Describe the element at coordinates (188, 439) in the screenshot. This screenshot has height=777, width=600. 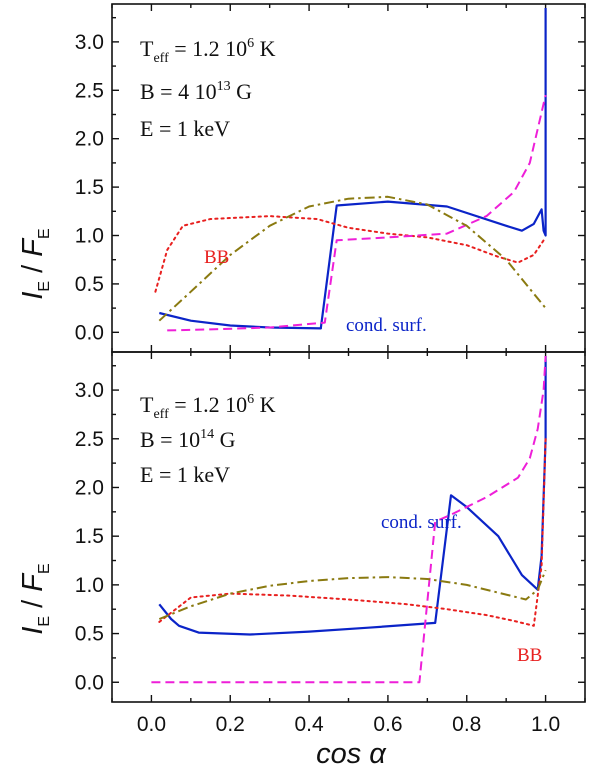
I see `panel-bottom-bfield: B = 1014 G` at that location.